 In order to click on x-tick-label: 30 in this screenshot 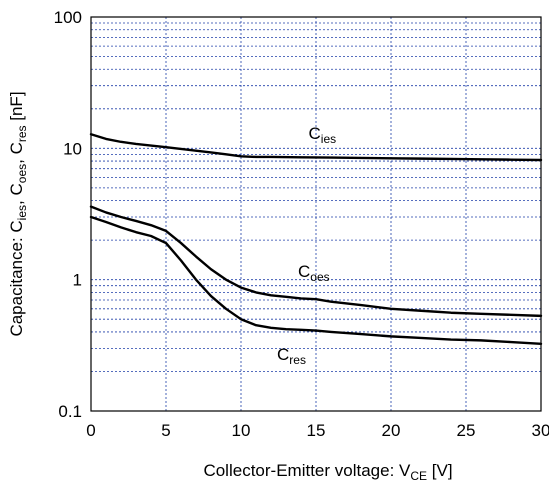, I will do `click(540, 430)`.